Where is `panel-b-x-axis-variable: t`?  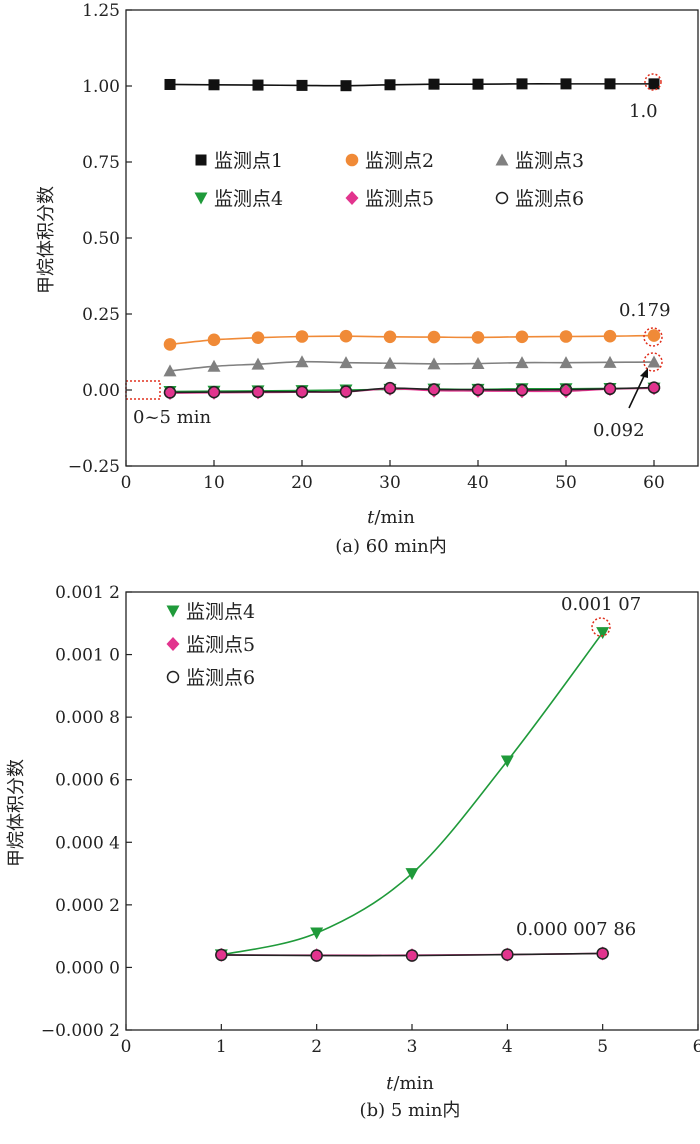
panel-b-x-axis-variable: t is located at coordinates (390, 1083).